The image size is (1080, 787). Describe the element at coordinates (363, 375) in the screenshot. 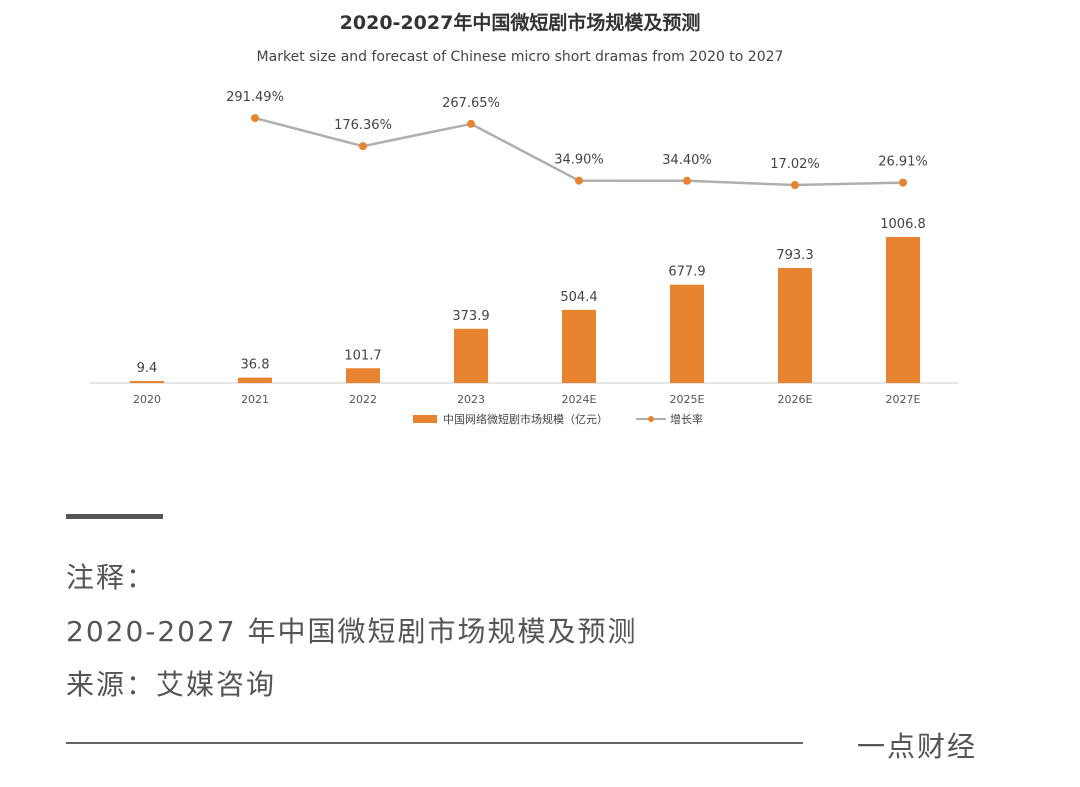

I see `bar-2022` at that location.